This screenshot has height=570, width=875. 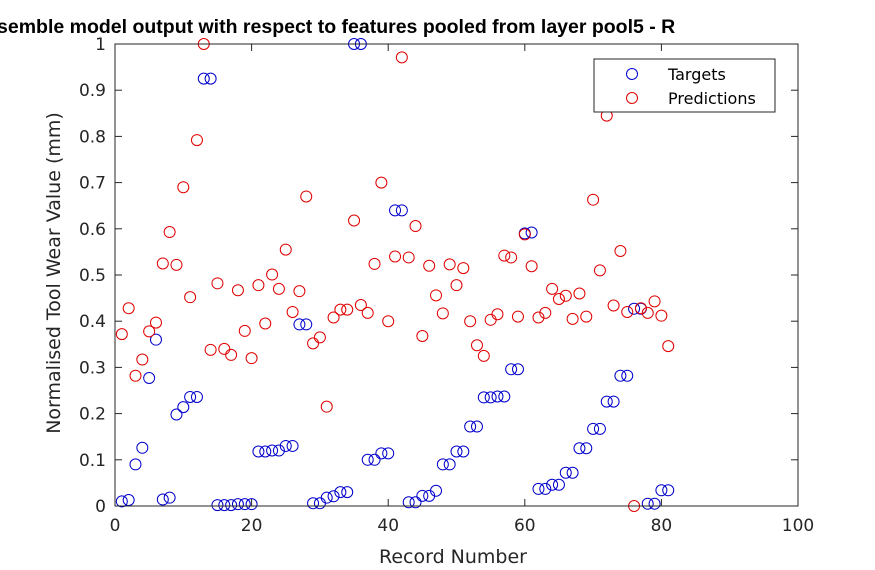 What do you see at coordinates (54, 273) in the screenshot?
I see `y-axis-label: Normalised Tool Wear Value (mm)` at bounding box center [54, 273].